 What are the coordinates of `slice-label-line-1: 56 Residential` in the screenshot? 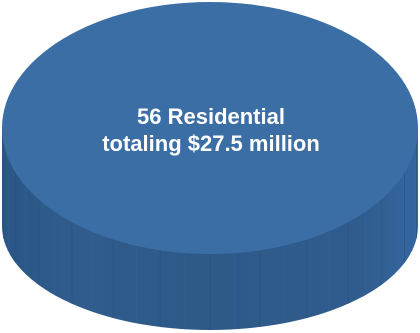 It's located at (211, 116).